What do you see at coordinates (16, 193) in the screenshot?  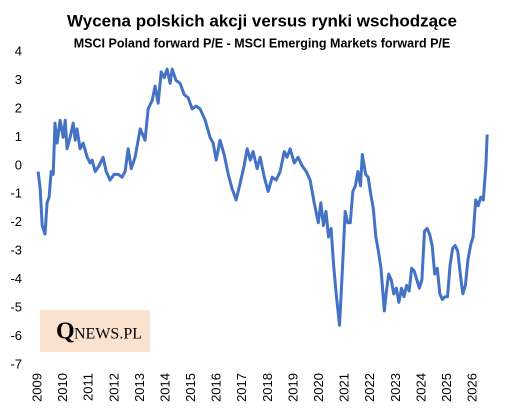 I see `y-tick-label: -1` at bounding box center [16, 193].